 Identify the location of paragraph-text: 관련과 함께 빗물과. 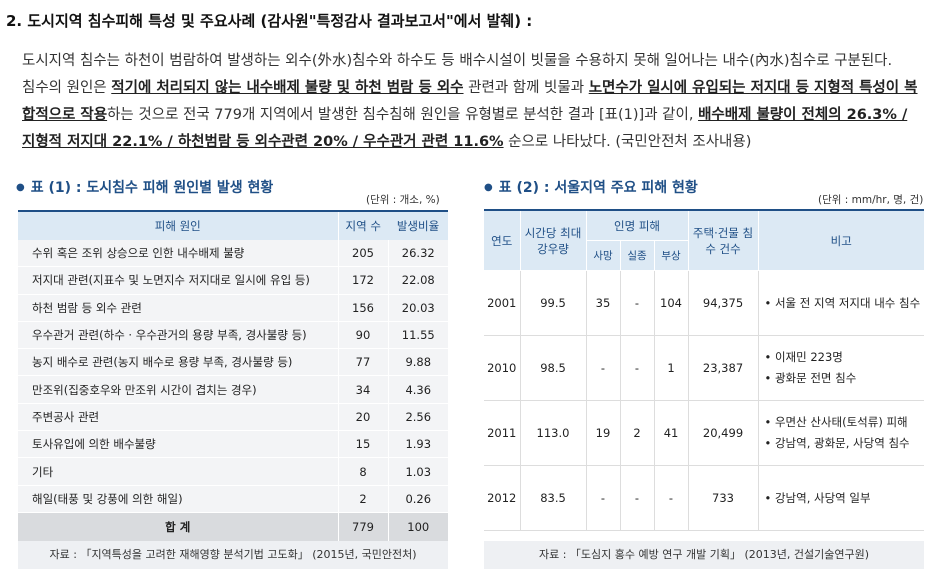
(526, 88).